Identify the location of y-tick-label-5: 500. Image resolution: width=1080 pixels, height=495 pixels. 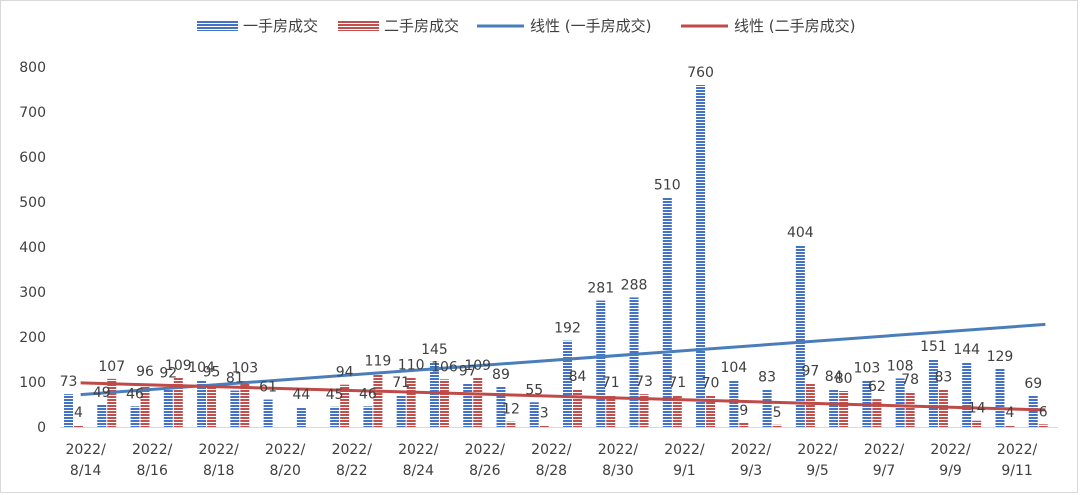
(32, 203).